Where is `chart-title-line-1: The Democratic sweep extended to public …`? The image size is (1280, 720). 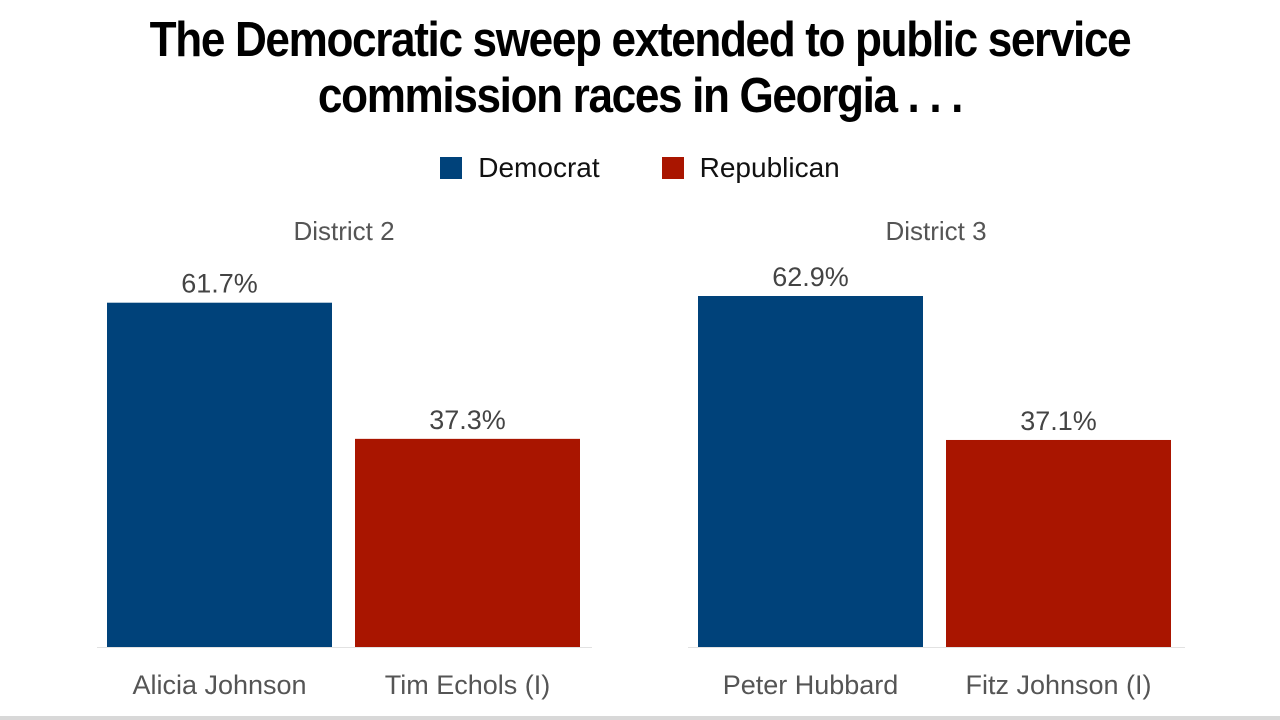
chart-title-line-1: The Democratic sweep extended to public … is located at coordinates (640, 40).